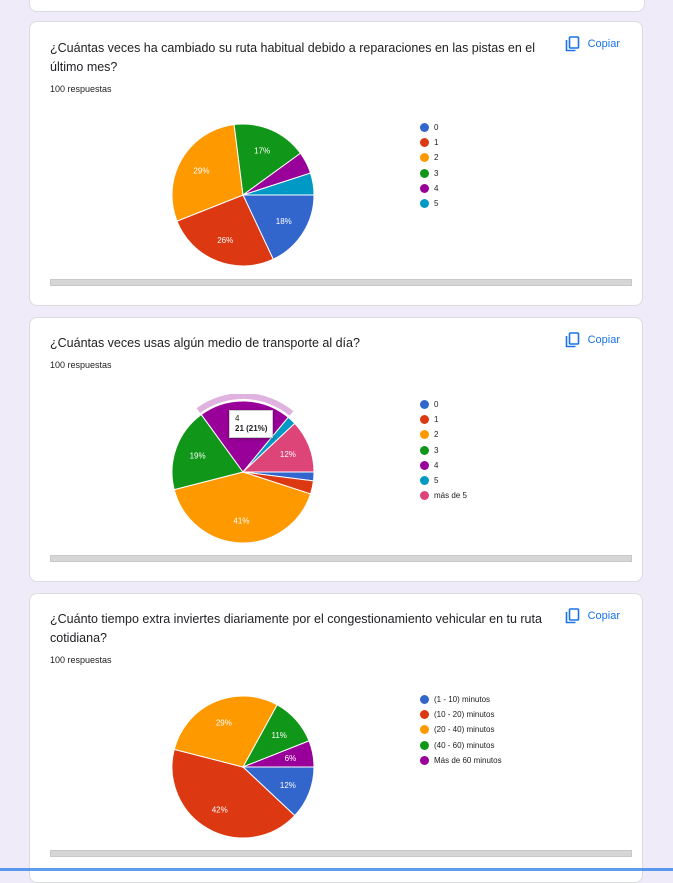 The height and width of the screenshot is (883, 673). What do you see at coordinates (464, 745) in the screenshot?
I see `legend-label: (40 - 60) minutos` at bounding box center [464, 745].